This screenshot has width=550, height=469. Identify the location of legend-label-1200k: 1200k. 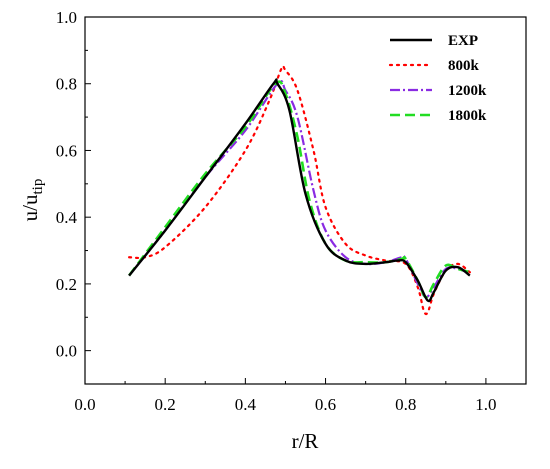
(467, 91).